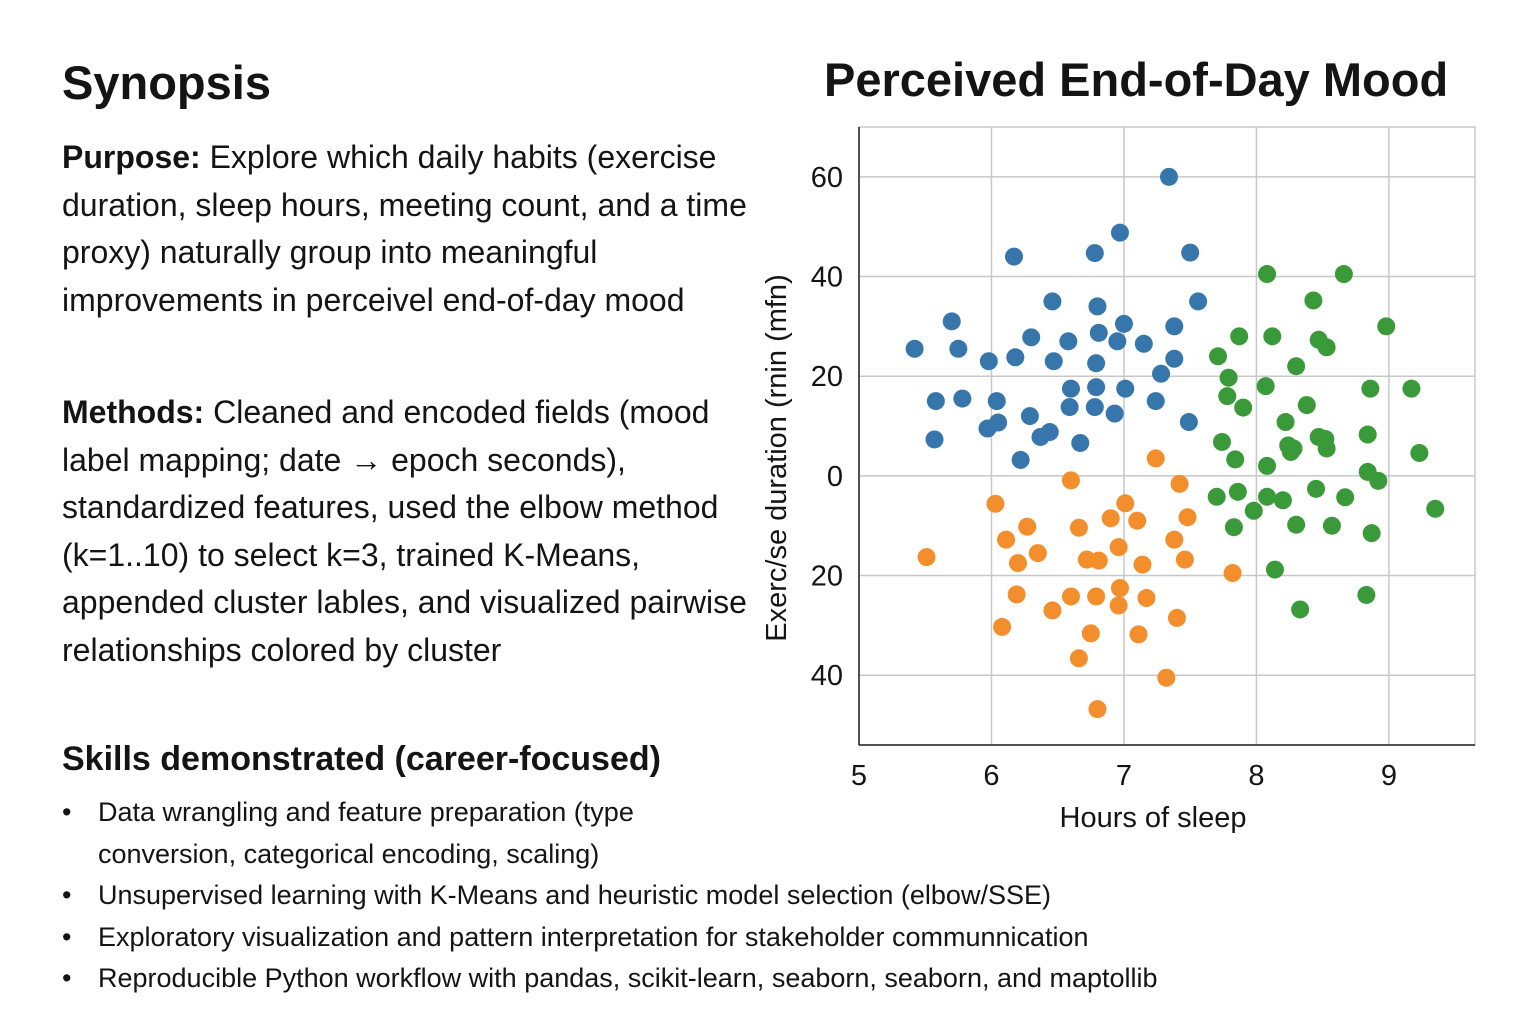 This screenshot has height=1024, width=1536. Describe the element at coordinates (1153, 818) in the screenshot. I see `x-axis-label: Hours of sleep` at that location.